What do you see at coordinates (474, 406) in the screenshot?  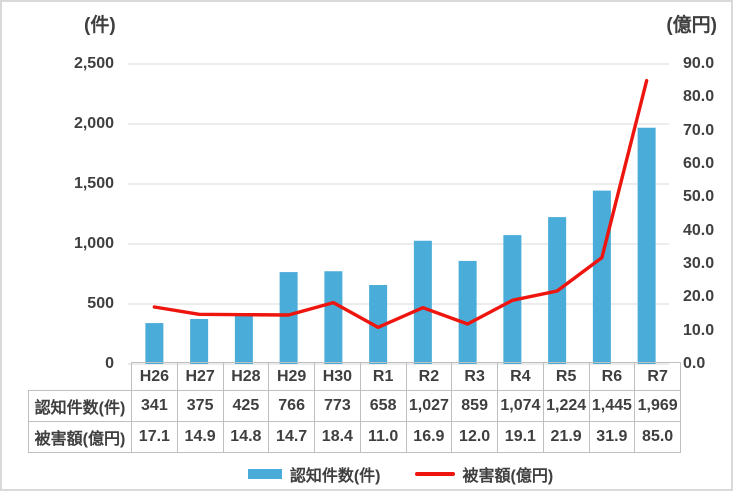 I see `value-cell: 859` at bounding box center [474, 406].